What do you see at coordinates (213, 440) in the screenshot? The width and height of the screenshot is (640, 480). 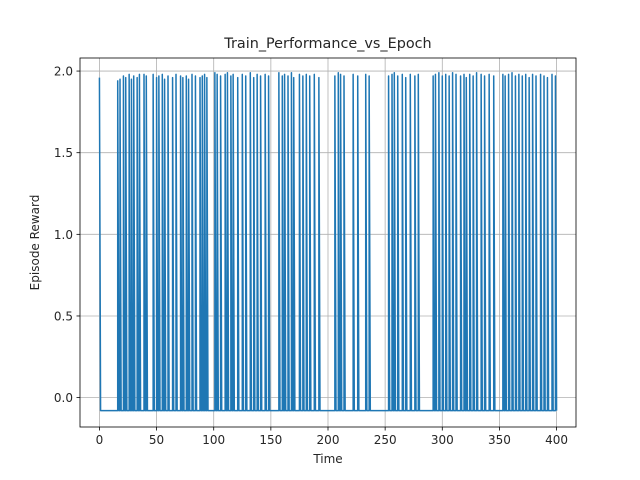 I see `x-tick-label: 100` at bounding box center [213, 440].